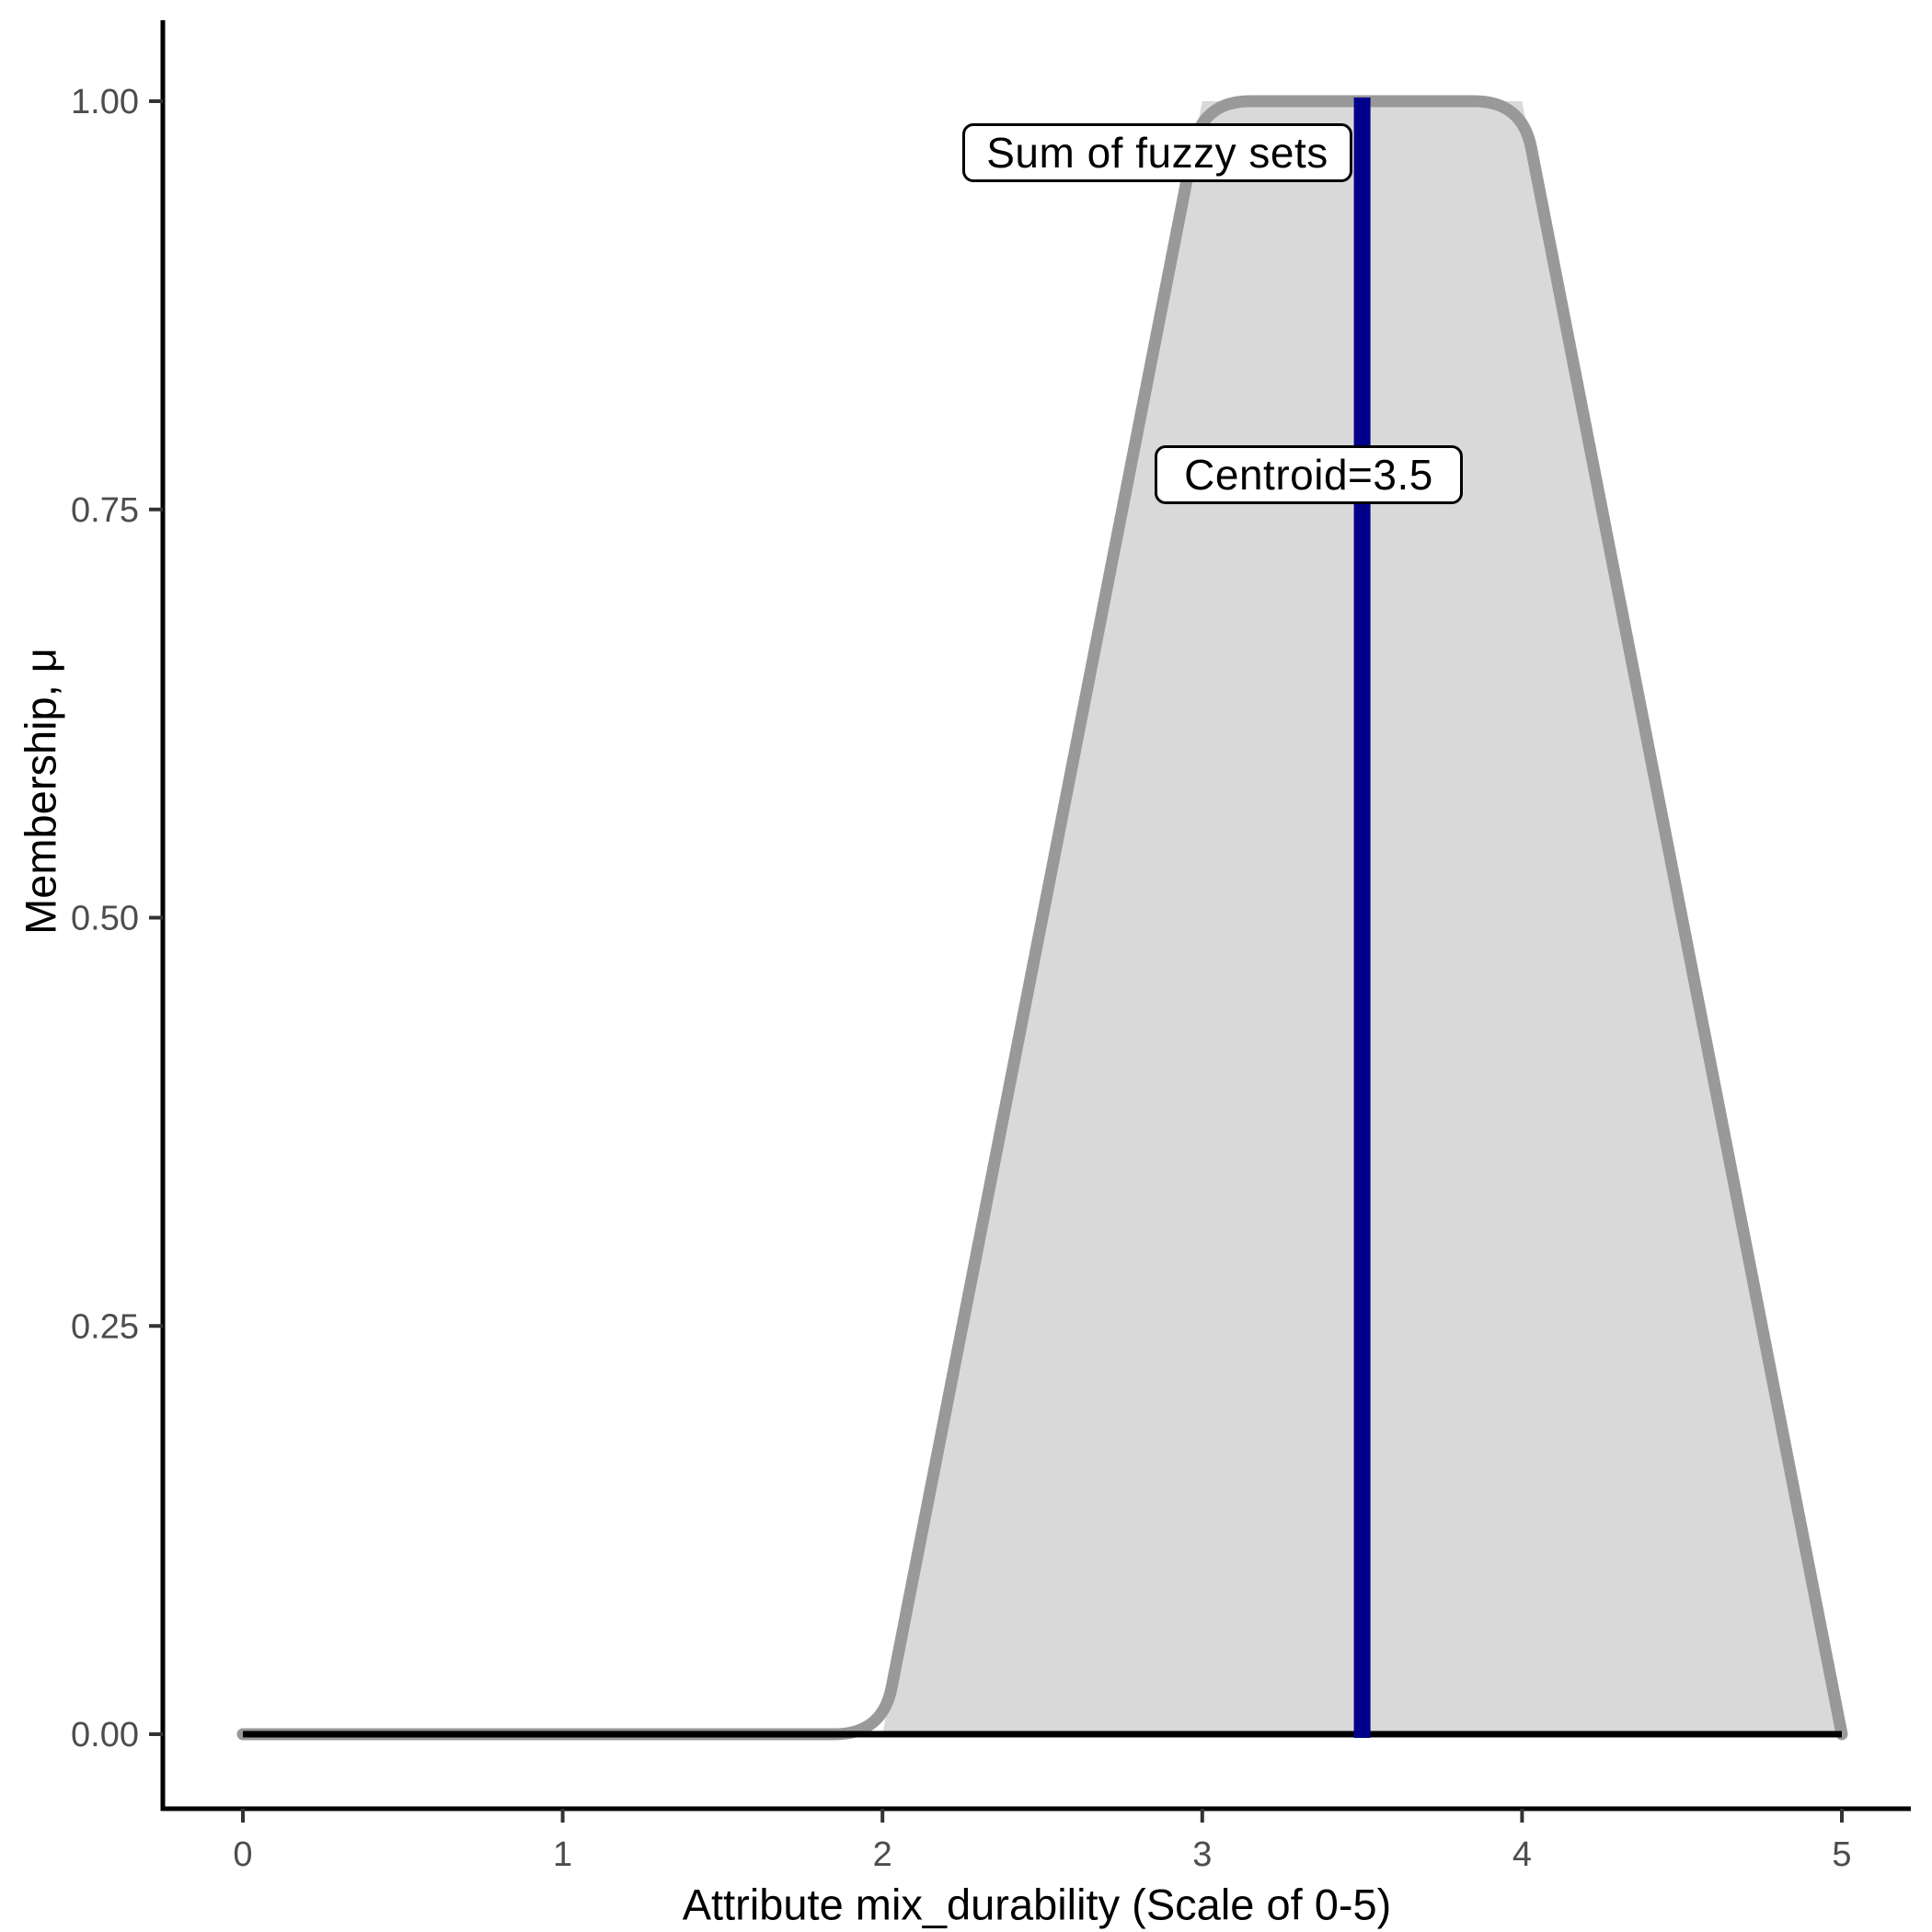  Describe the element at coordinates (105, 1326) in the screenshot. I see `y-tick-label: 0.25` at that location.